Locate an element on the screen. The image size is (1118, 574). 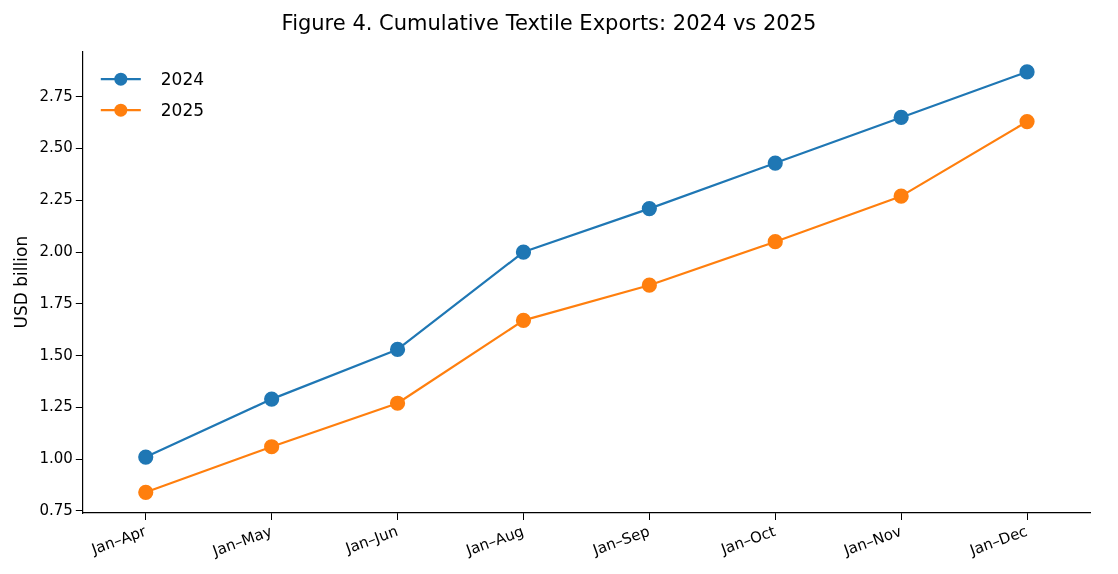
legend-label: 2025 is located at coordinates (182, 109).